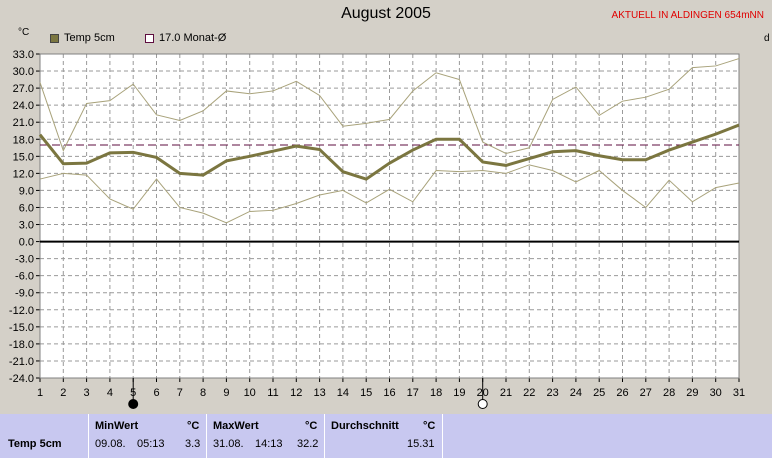 This screenshot has width=772, height=458. Describe the element at coordinates (26, 226) in the screenshot. I see `y-tick-label: 3.0` at that location.